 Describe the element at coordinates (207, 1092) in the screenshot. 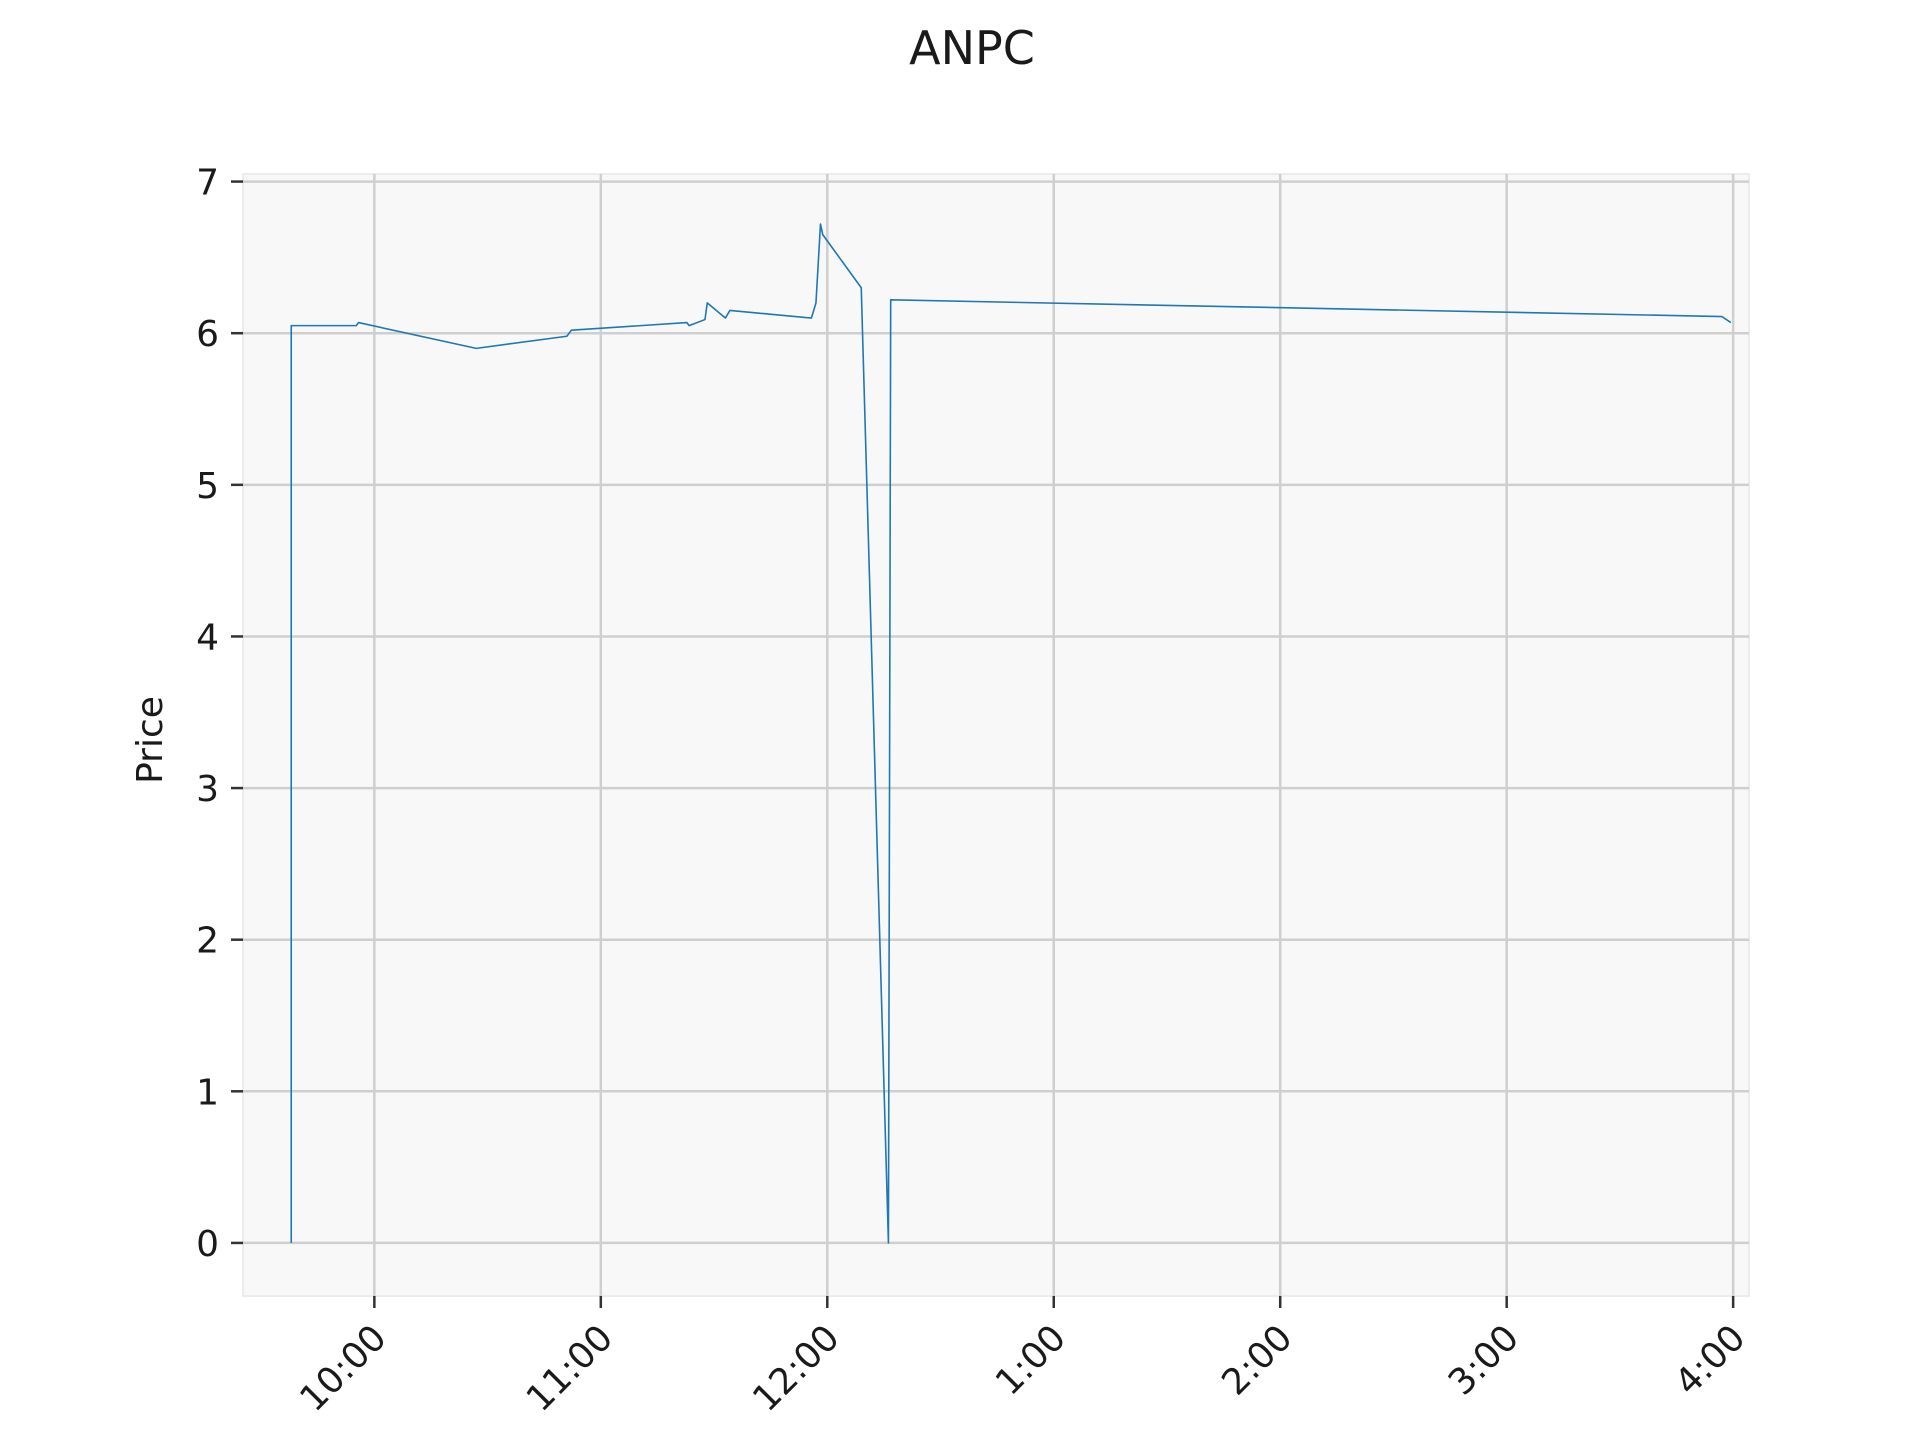

I see `y-tick-label-1: 1` at that location.